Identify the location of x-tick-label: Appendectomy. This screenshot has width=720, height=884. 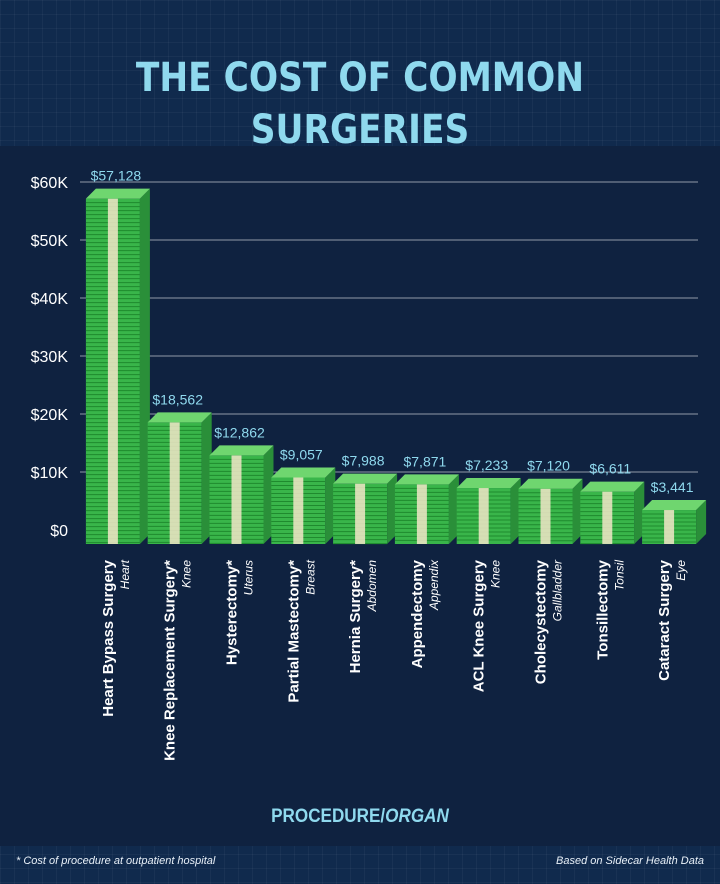
(417, 613).